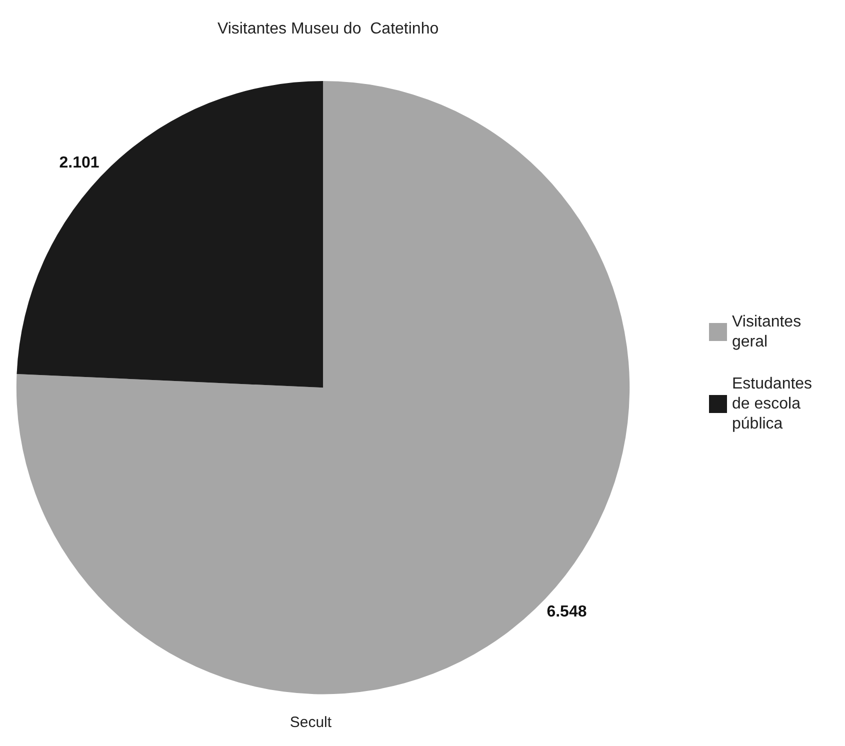  What do you see at coordinates (311, 722) in the screenshot?
I see `text: Secult` at bounding box center [311, 722].